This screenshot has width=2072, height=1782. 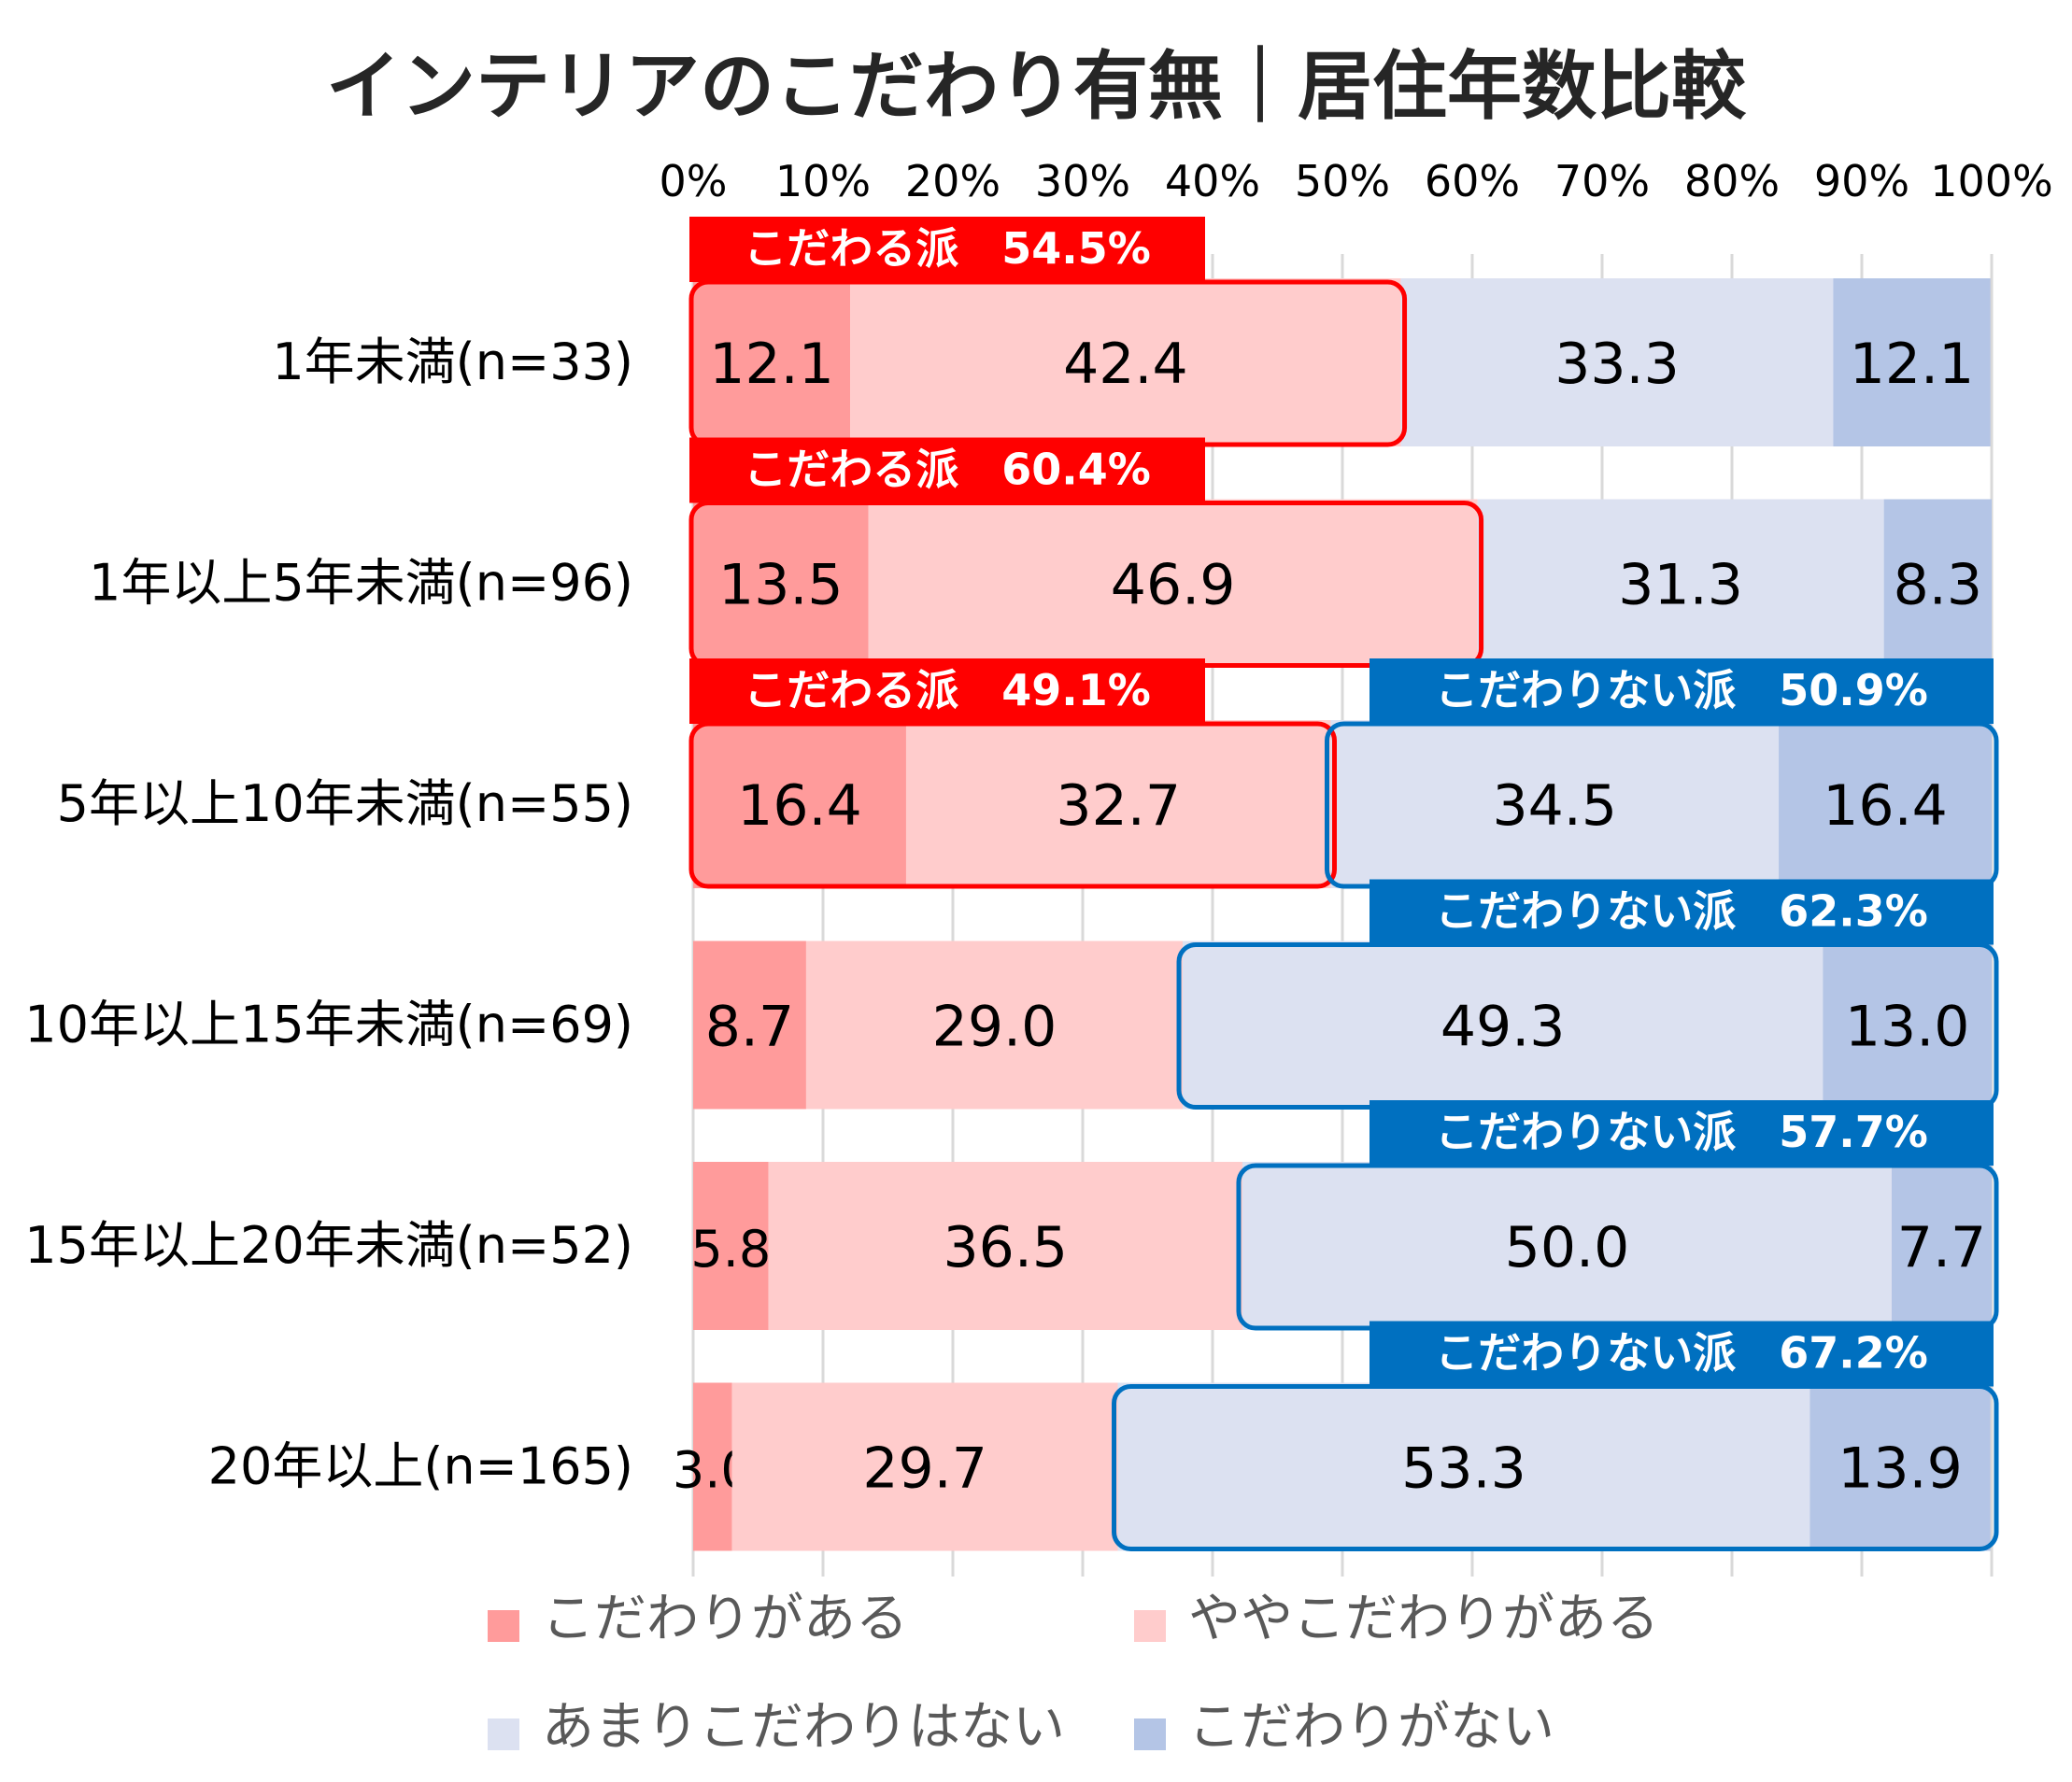 What do you see at coordinates (420, 1466) in the screenshot?
I see `category-label: 20年以上(n=165)` at bounding box center [420, 1466].